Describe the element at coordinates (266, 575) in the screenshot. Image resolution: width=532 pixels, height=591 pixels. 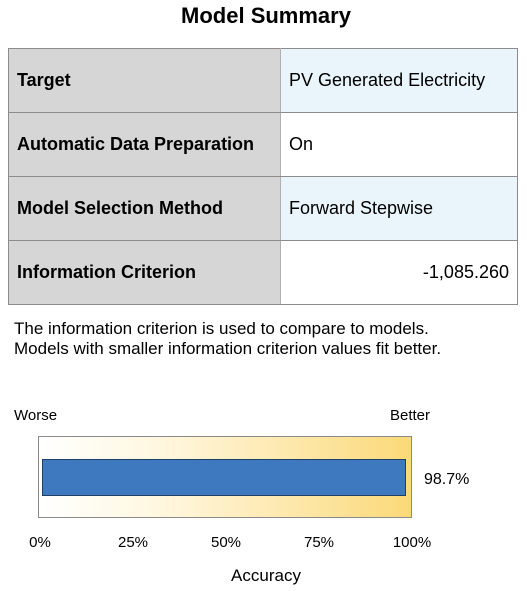
I see `axis-title: Accuracy` at that location.